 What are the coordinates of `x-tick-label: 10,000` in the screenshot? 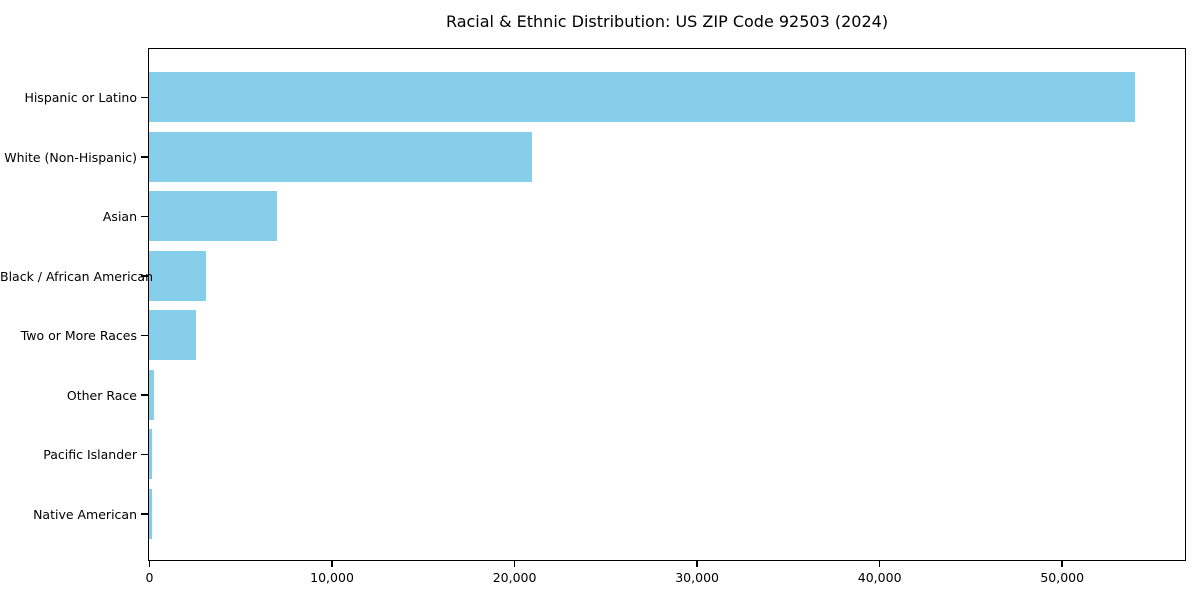 It's located at (332, 577).